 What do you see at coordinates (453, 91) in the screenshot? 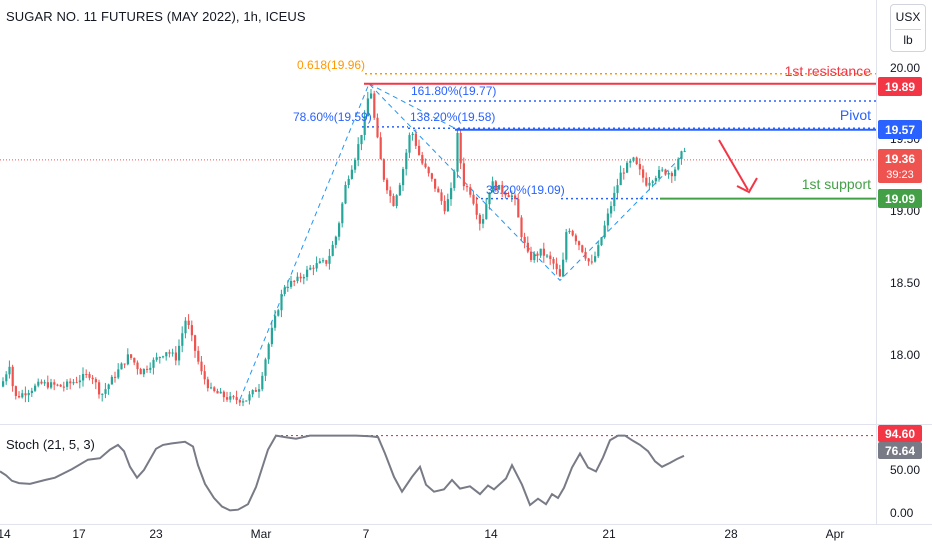
I see `fib-label-1618: 161.80%(19.77)` at bounding box center [453, 91].